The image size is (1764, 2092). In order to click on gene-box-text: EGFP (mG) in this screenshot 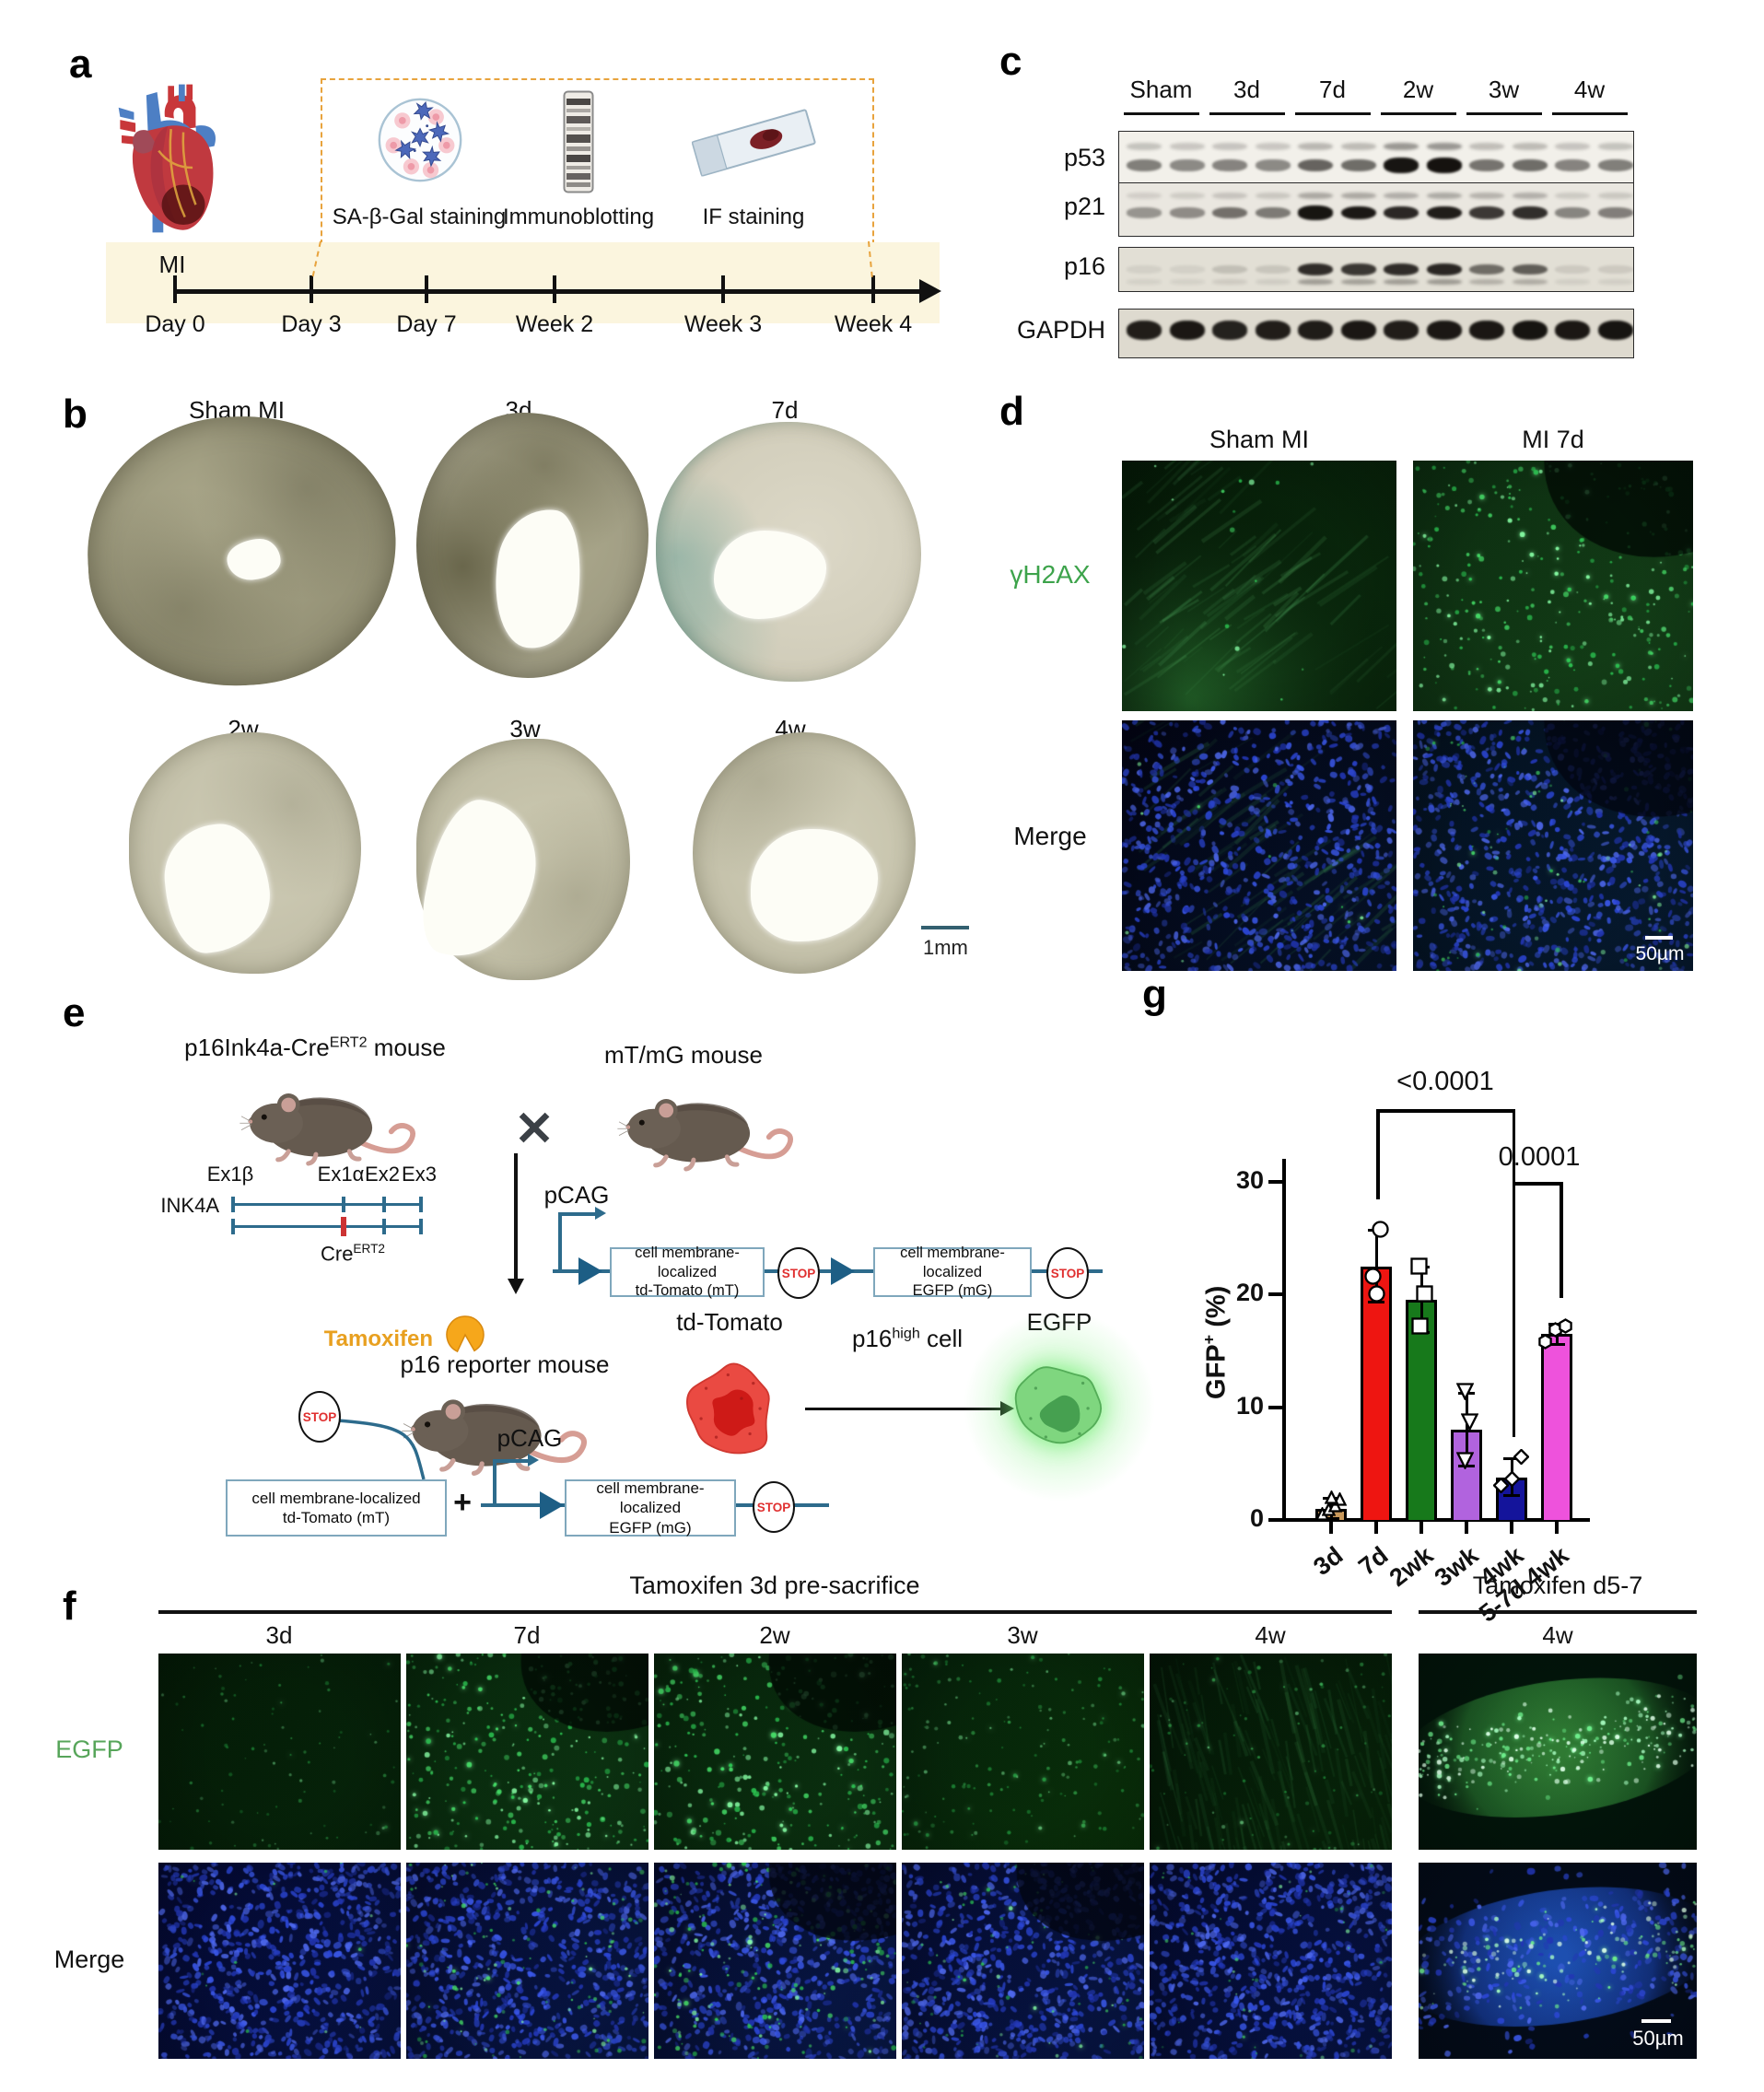, I will do `click(953, 1291)`.